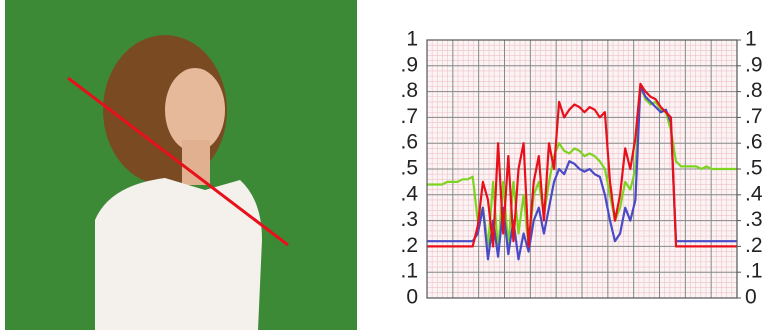 The height and width of the screenshot is (335, 762). What do you see at coordinates (409, 116) in the screenshot?
I see `y-tick-label: .7` at bounding box center [409, 116].